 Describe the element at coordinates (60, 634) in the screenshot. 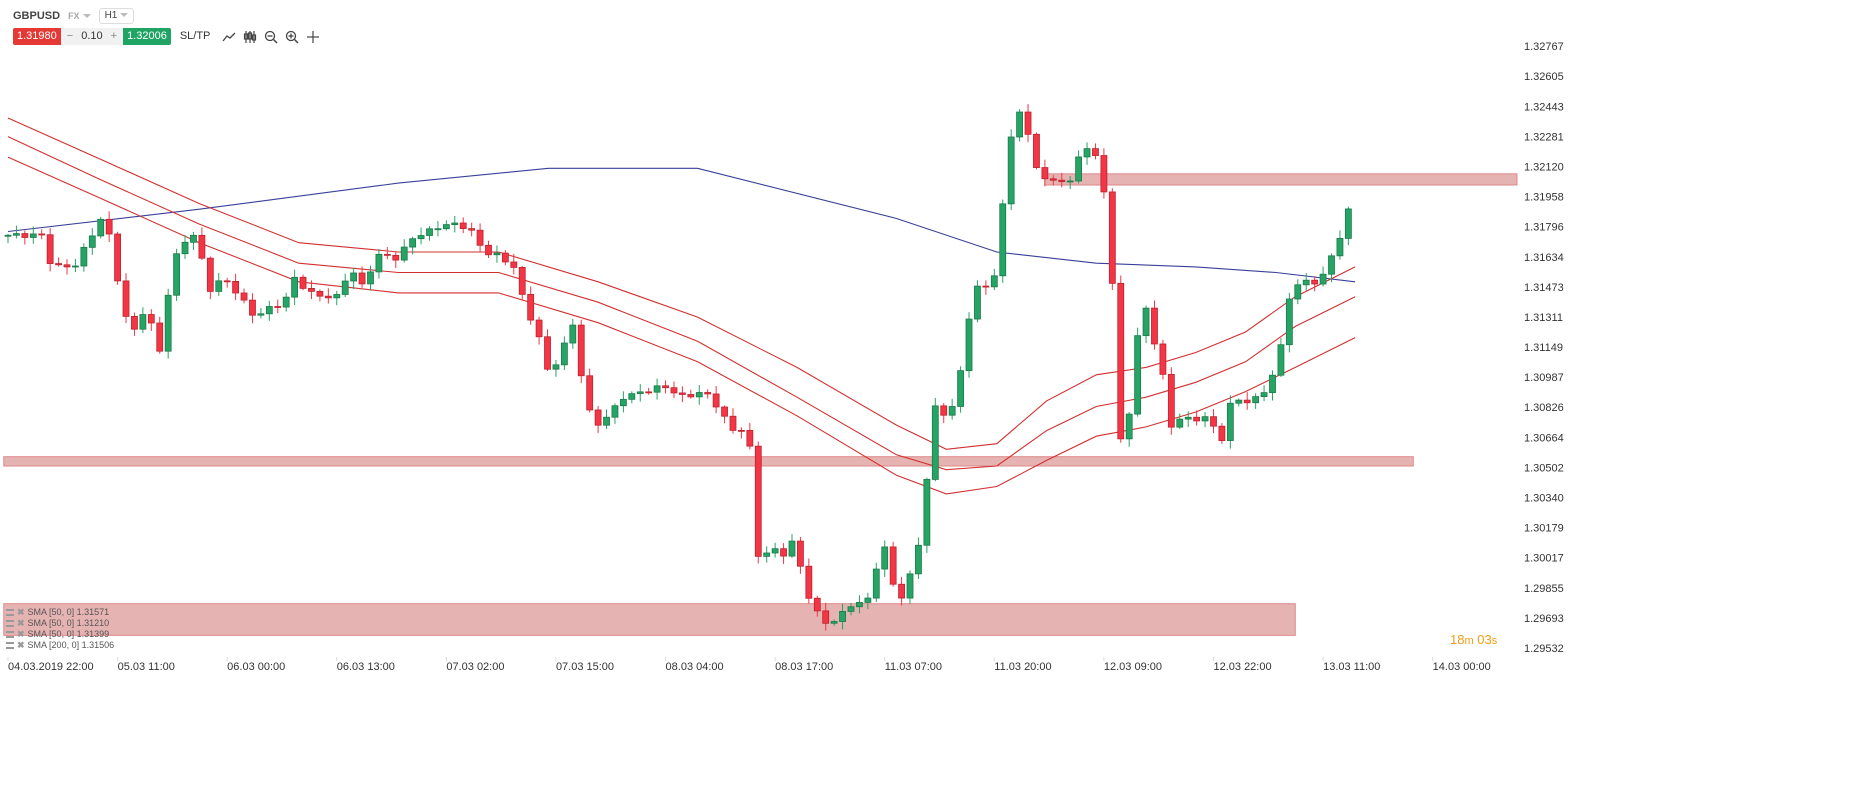

I see `legend-item: ✖ SMA [50, 0] 1.31399` at that location.